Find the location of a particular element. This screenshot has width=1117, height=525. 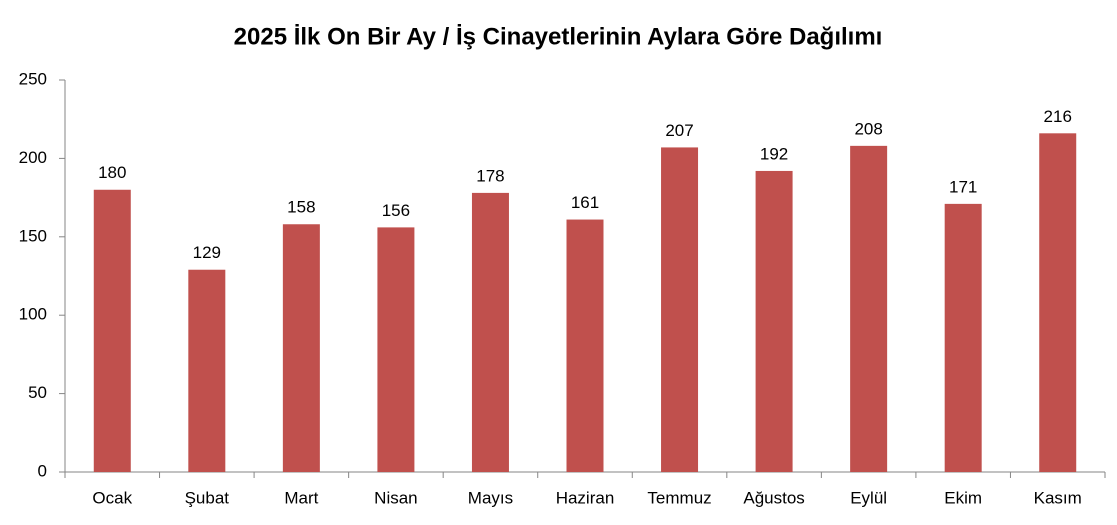

data-label: 161 is located at coordinates (585, 202).